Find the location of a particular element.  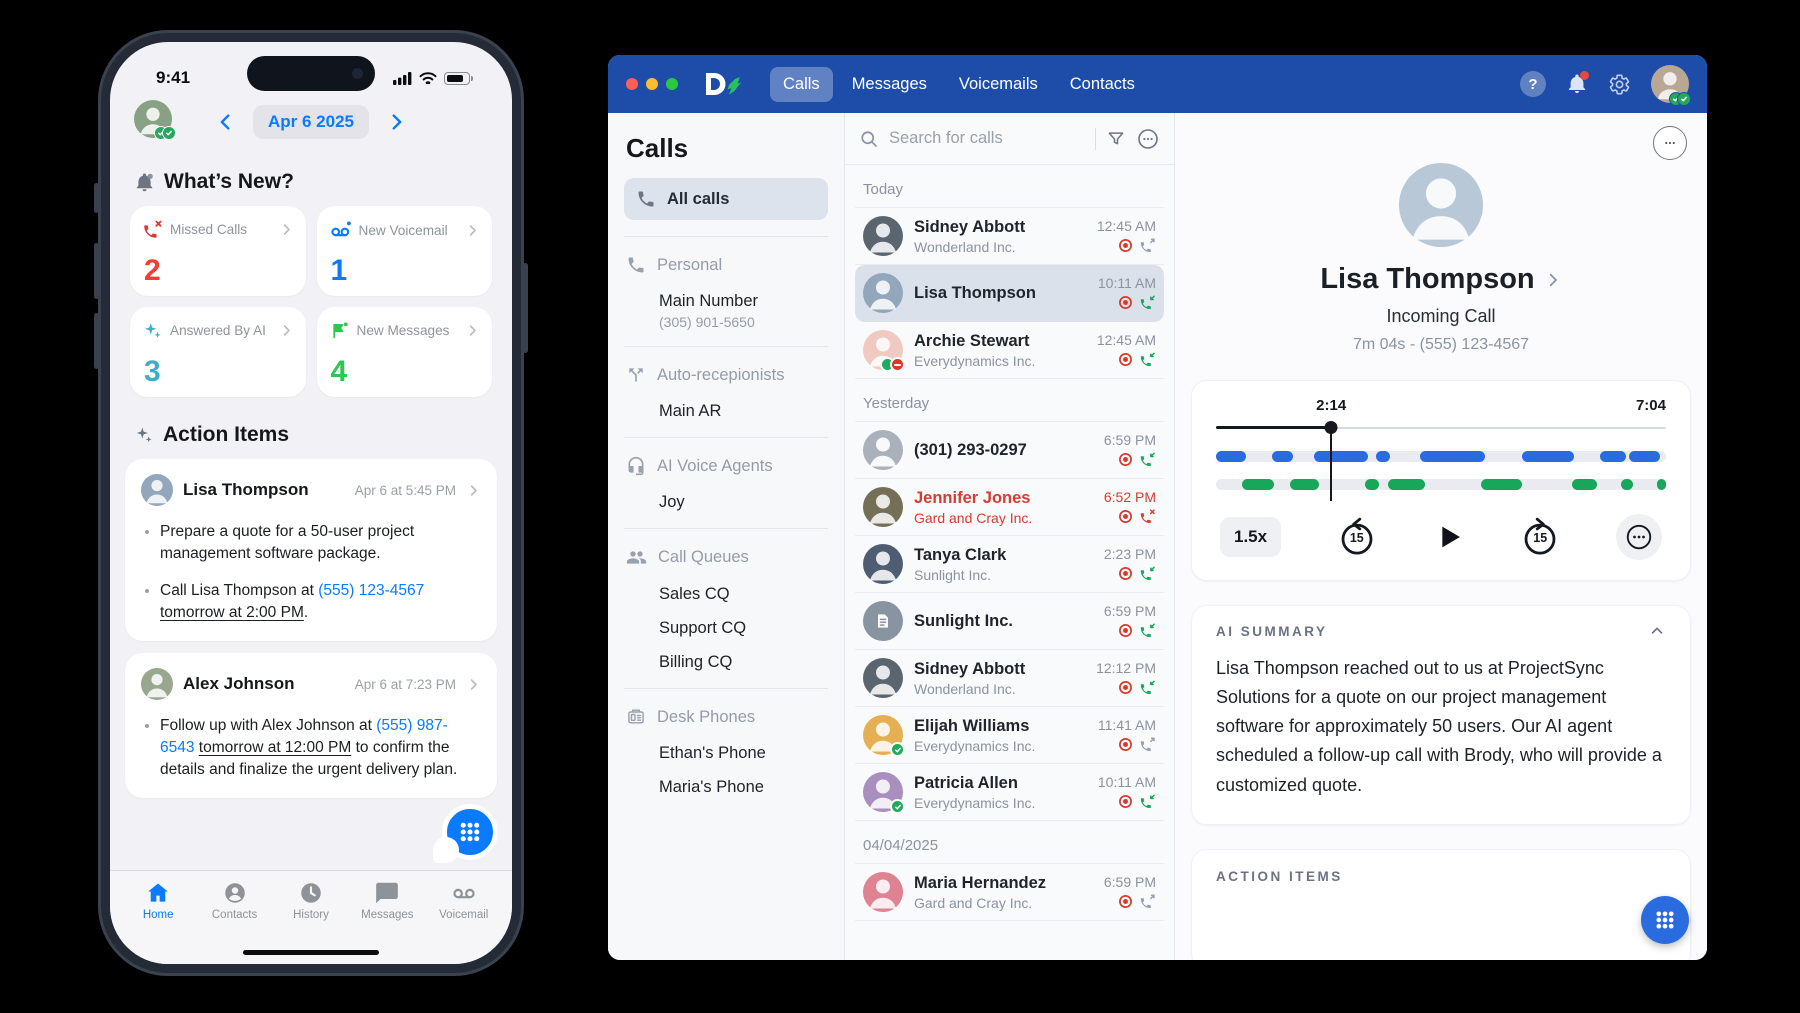

nav-tab-voicemails: Voicemails is located at coordinates (998, 83).